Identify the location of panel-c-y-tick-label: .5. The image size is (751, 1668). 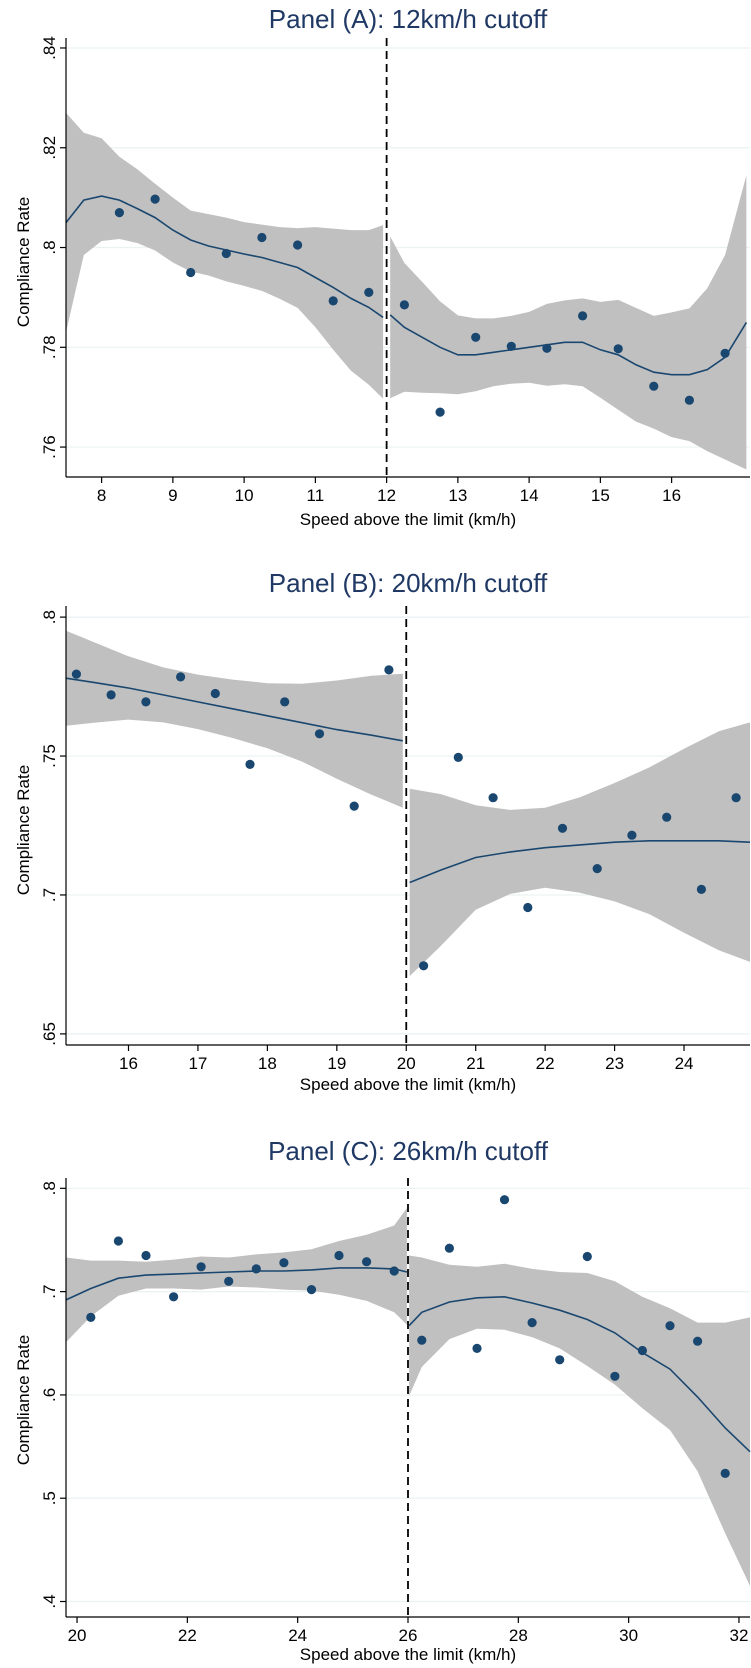
(49, 1498).